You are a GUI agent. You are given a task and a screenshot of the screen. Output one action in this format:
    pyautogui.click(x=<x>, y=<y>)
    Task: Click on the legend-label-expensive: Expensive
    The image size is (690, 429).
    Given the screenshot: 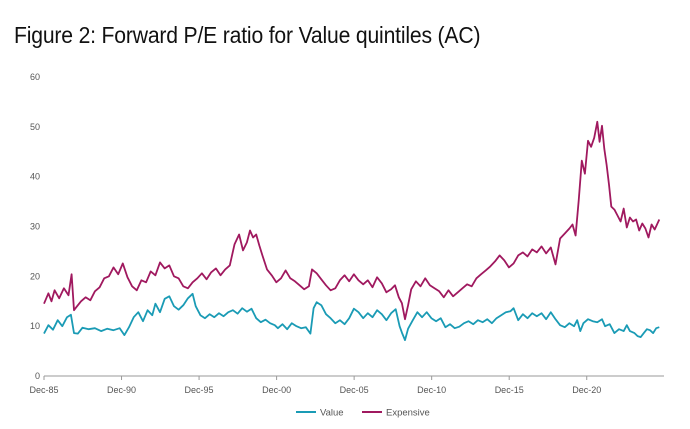 What is the action you would take?
    pyautogui.click(x=408, y=413)
    